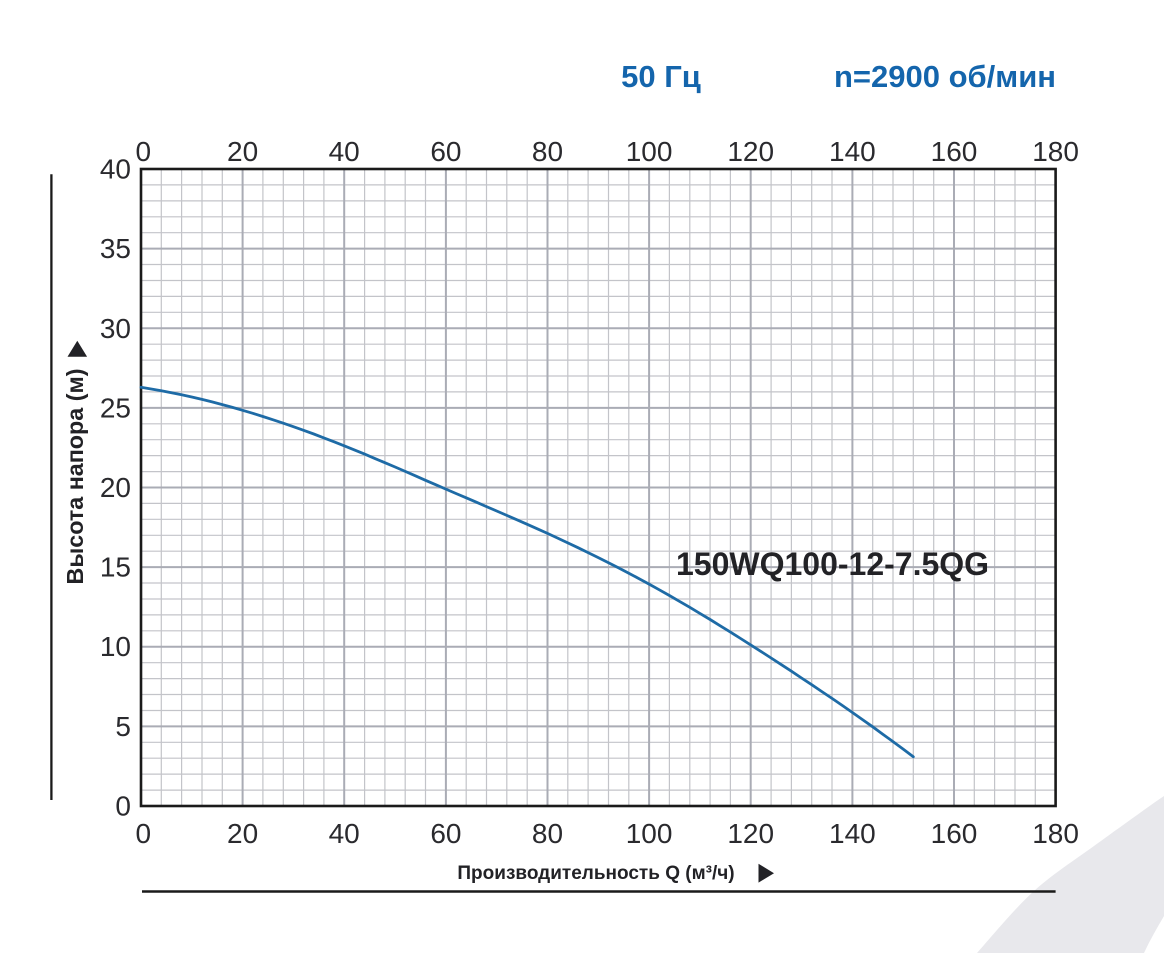 Image resolution: width=1164 pixels, height=953 pixels. What do you see at coordinates (595, 873) in the screenshot?
I see `svg-text: Производительность Q (м³/ч)` at bounding box center [595, 873].